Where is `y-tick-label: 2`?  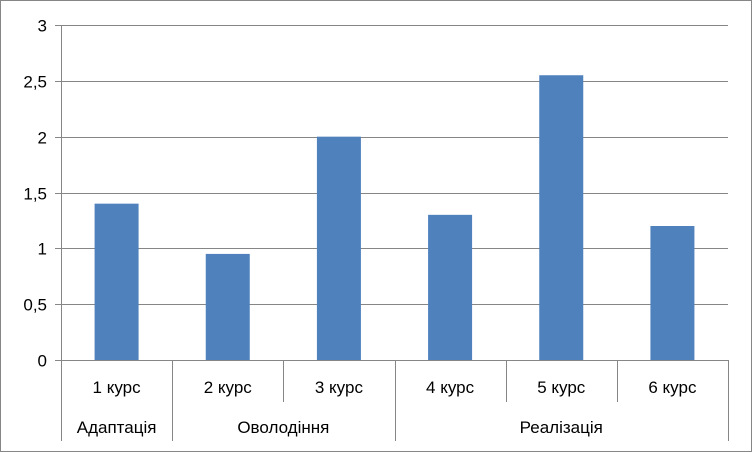
y-tick-label: 2 is located at coordinates (42, 138).